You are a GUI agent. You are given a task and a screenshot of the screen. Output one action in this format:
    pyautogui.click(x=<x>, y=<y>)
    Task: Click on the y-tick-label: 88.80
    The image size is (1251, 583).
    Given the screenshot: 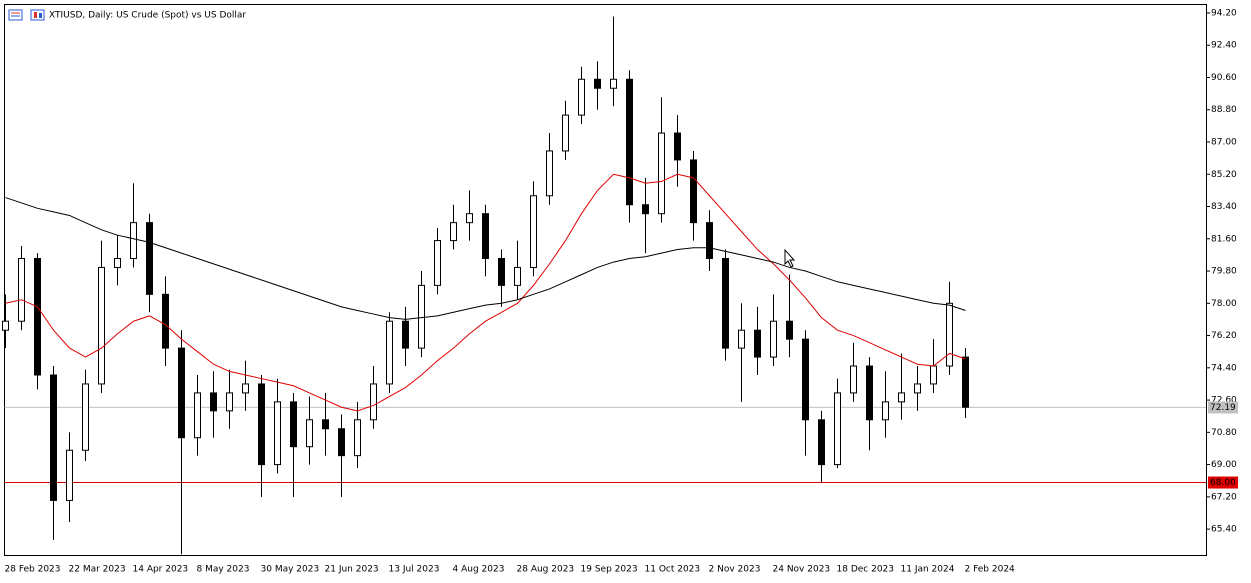 What is the action you would take?
    pyautogui.click(x=1224, y=110)
    